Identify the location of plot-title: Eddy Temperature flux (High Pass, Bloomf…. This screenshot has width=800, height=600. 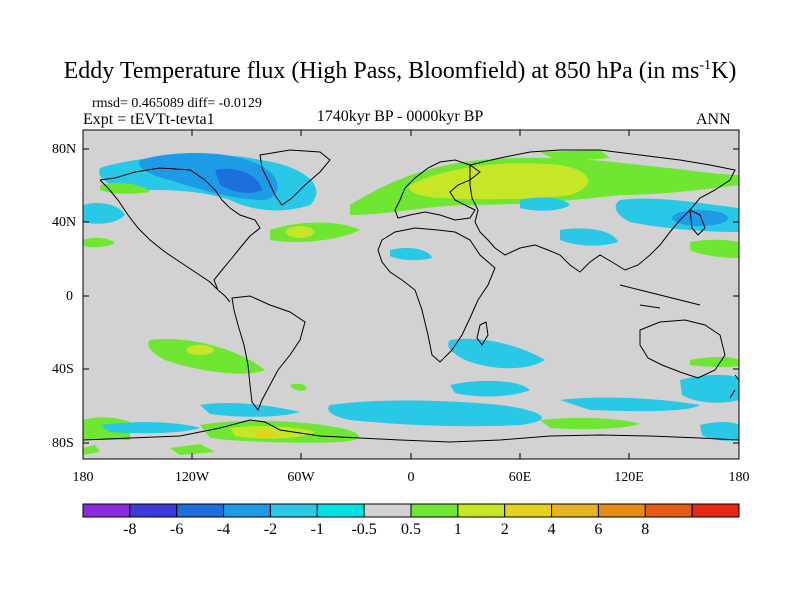
(400, 71).